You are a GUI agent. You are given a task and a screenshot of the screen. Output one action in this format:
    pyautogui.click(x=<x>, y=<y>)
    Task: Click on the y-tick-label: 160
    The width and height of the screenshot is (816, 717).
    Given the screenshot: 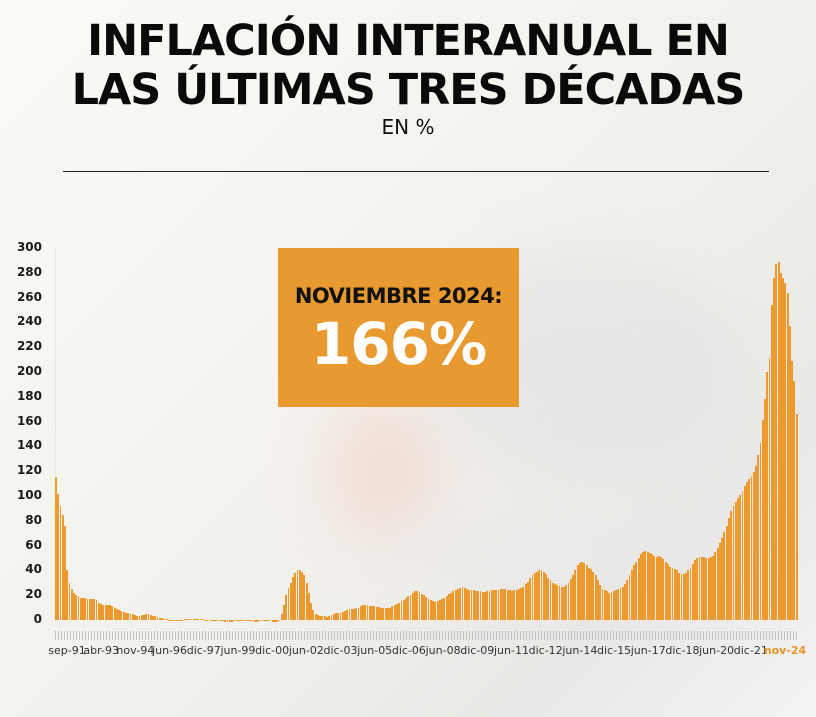 What is the action you would take?
    pyautogui.click(x=29, y=420)
    